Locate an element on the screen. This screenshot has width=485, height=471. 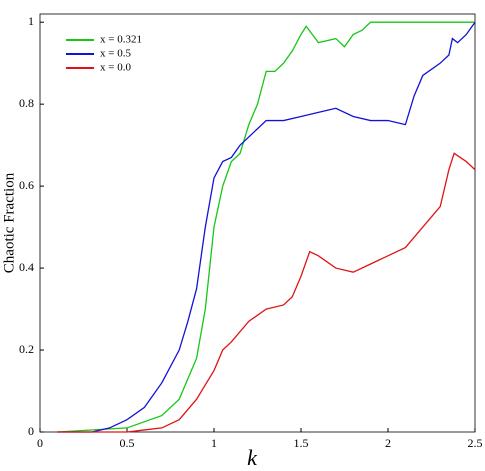
x-tick-label: 2.5 is located at coordinates (475, 443).